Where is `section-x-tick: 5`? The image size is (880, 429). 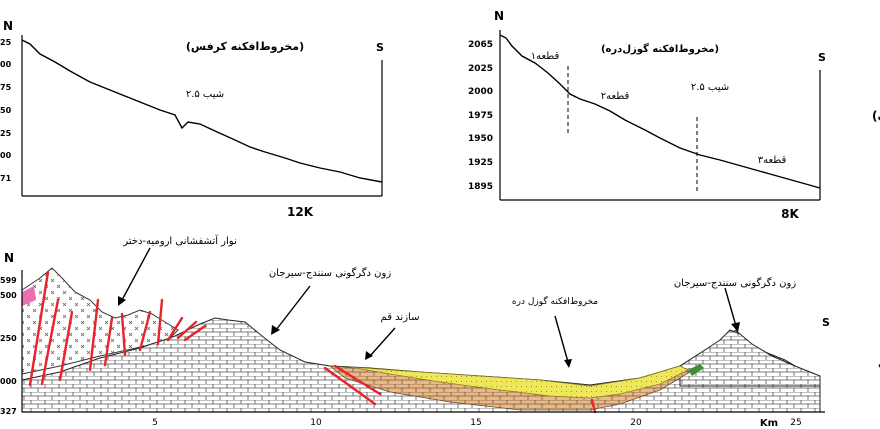
section-x-tick: 5 is located at coordinates (155, 423).